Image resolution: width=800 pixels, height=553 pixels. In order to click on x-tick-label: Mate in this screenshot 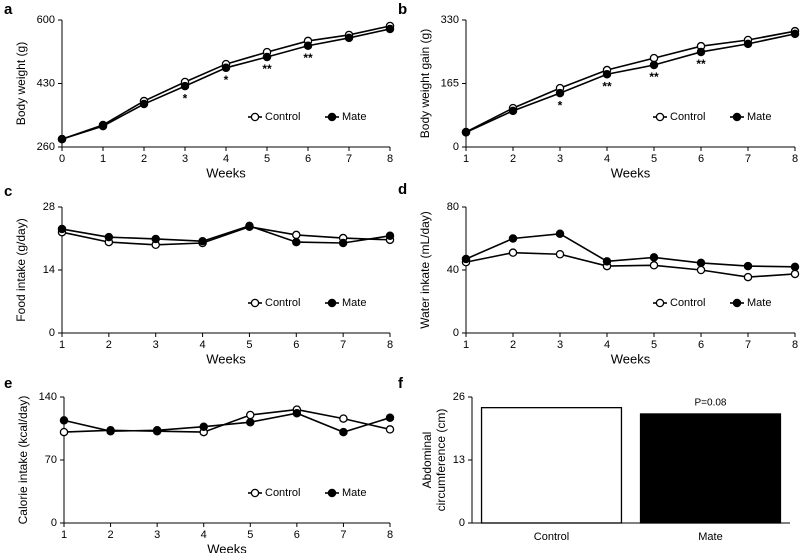, I will do `click(710, 537)`.